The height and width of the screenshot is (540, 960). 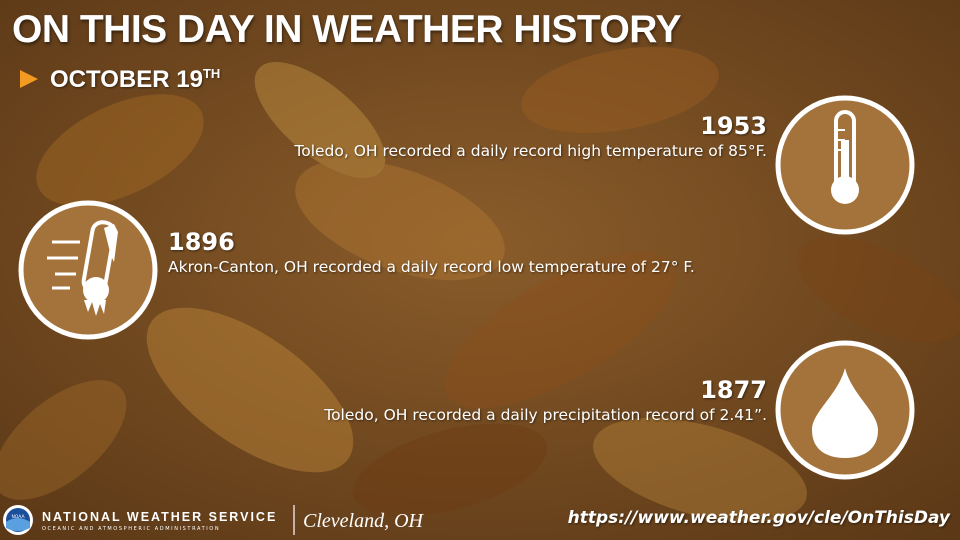 I want to click on noaa-logo: NOAA, so click(x=18, y=520).